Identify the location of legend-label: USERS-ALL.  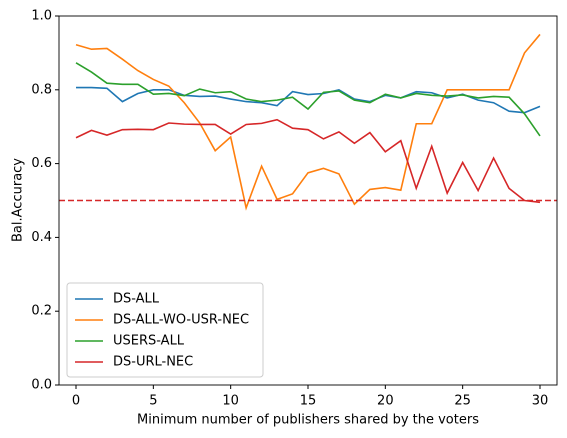
(149, 341).